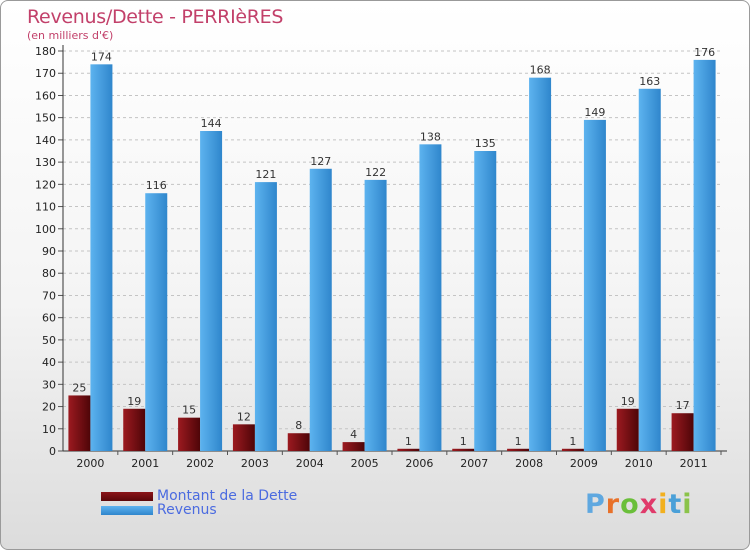 The width and height of the screenshot is (750, 550). I want to click on revenus-value-label: 127, so click(320, 161).